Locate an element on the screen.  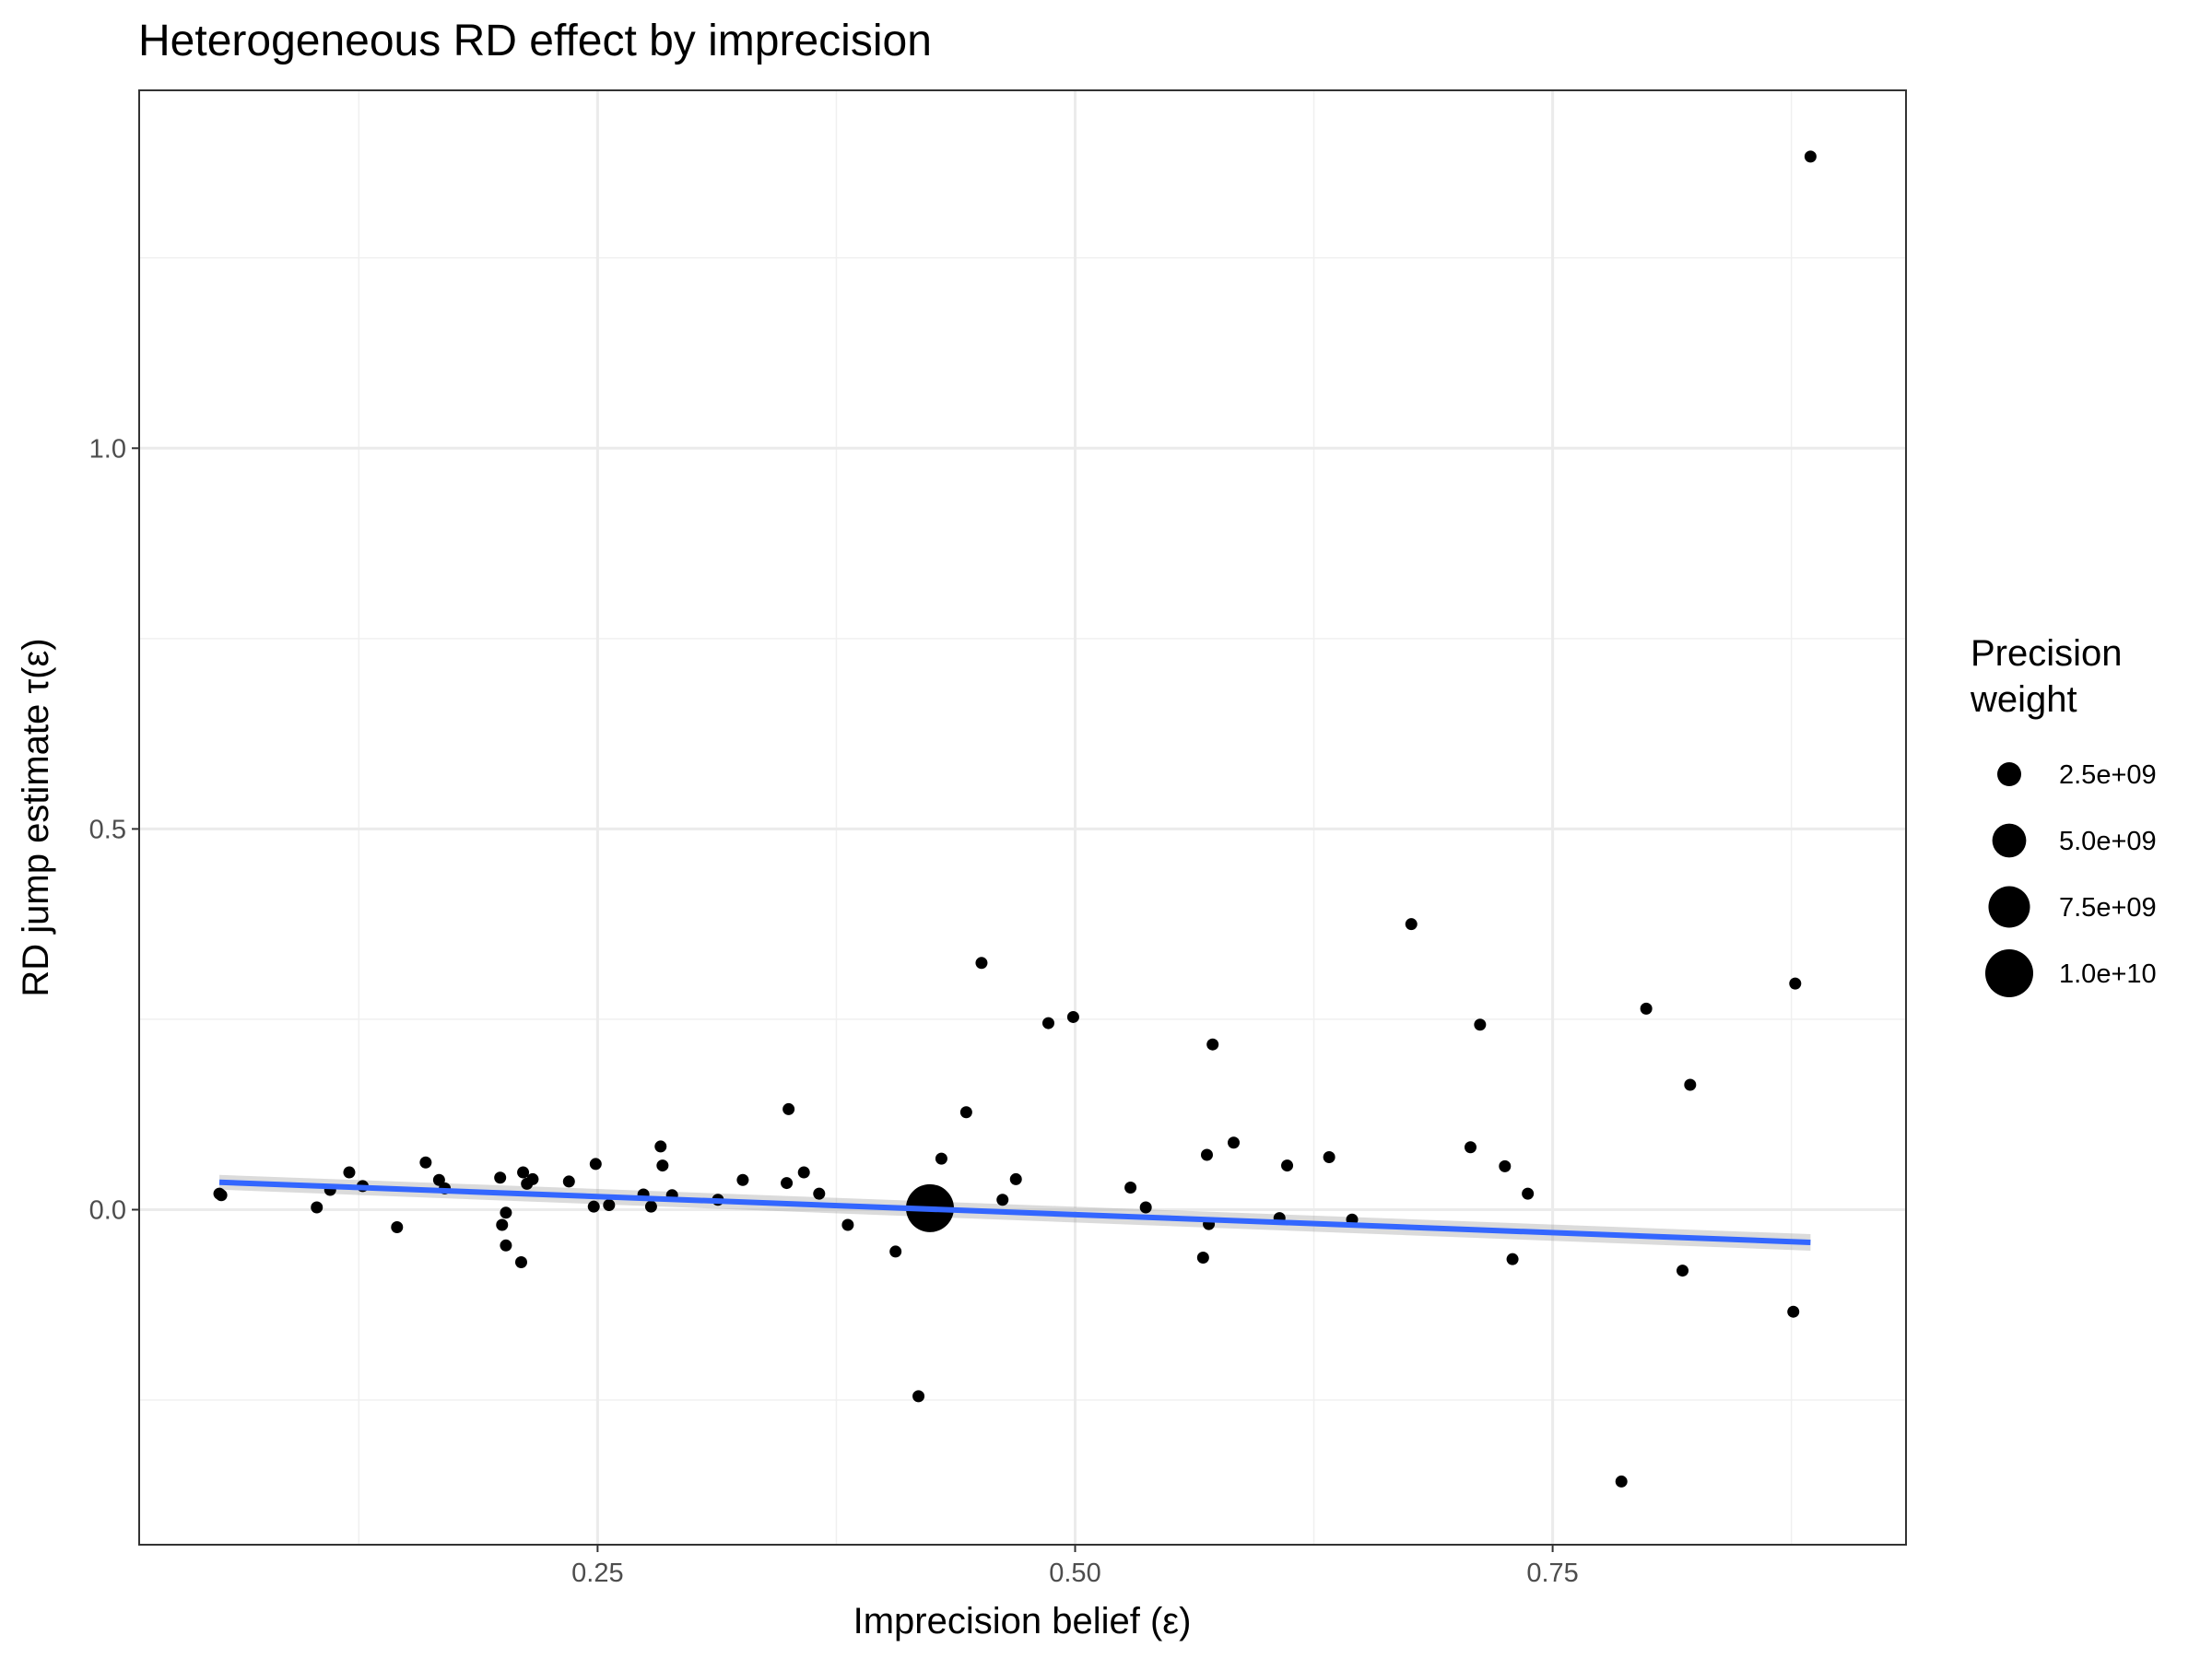
fit-line-group is located at coordinates (1014, 1212).